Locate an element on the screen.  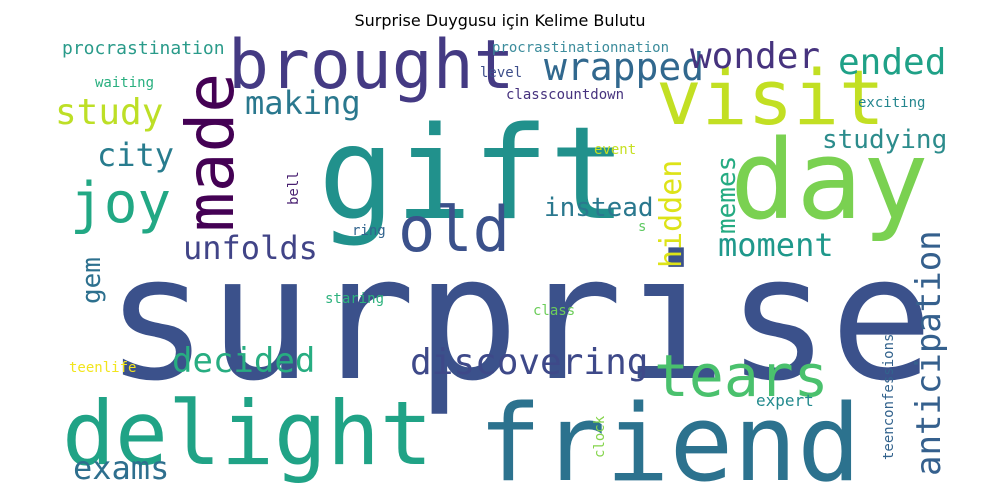
word-discovering: discovering is located at coordinates (529, 362).